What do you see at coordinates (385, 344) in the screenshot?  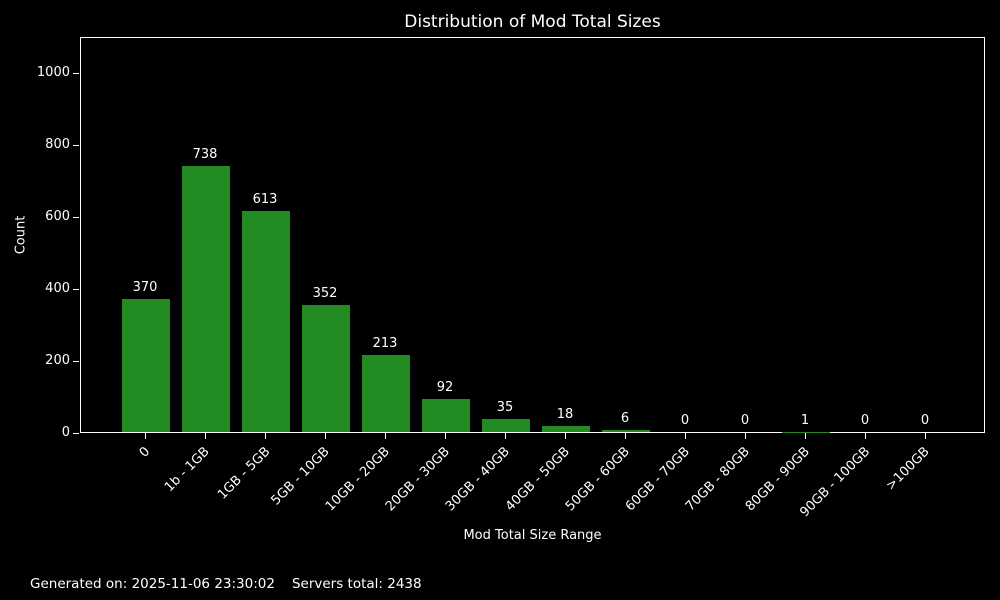 I see `bar-value-label: 213` at bounding box center [385, 344].